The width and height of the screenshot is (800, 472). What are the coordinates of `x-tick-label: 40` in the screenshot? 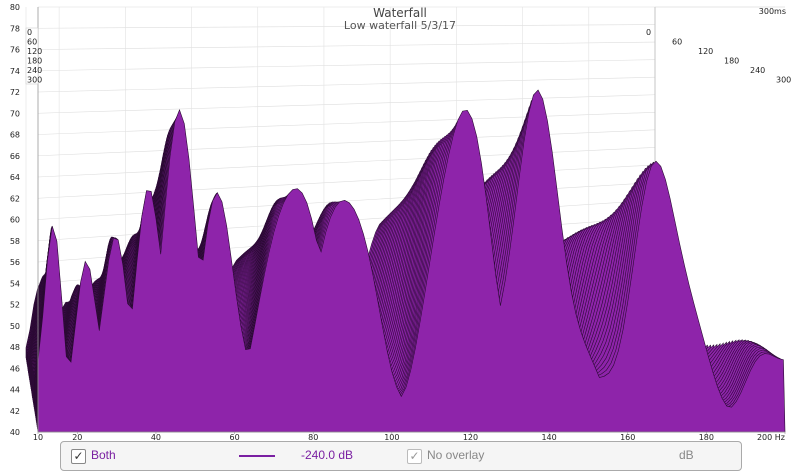 It's located at (156, 436).